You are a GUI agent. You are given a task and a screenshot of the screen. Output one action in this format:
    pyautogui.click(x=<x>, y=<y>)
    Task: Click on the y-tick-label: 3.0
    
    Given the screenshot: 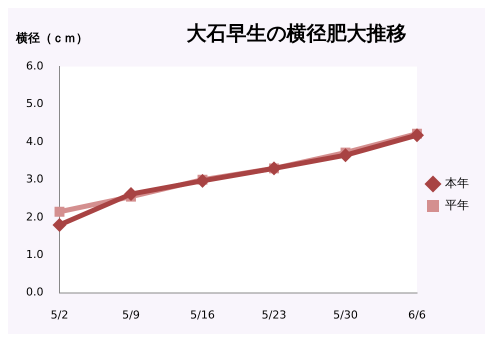 What is the action you would take?
    pyautogui.click(x=35, y=179)
    